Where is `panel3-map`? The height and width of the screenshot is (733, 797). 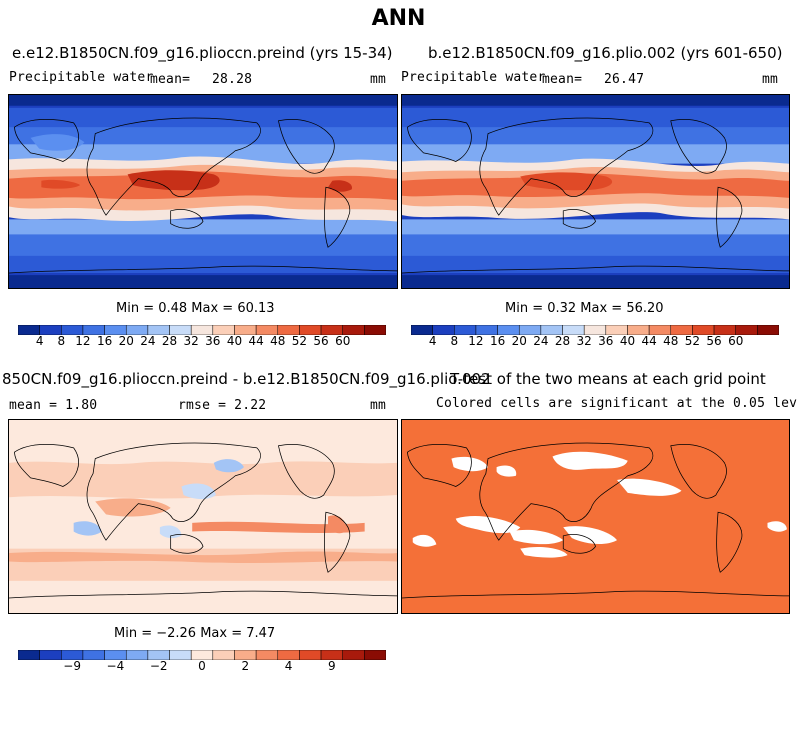 panel3-map is located at coordinates (203, 516).